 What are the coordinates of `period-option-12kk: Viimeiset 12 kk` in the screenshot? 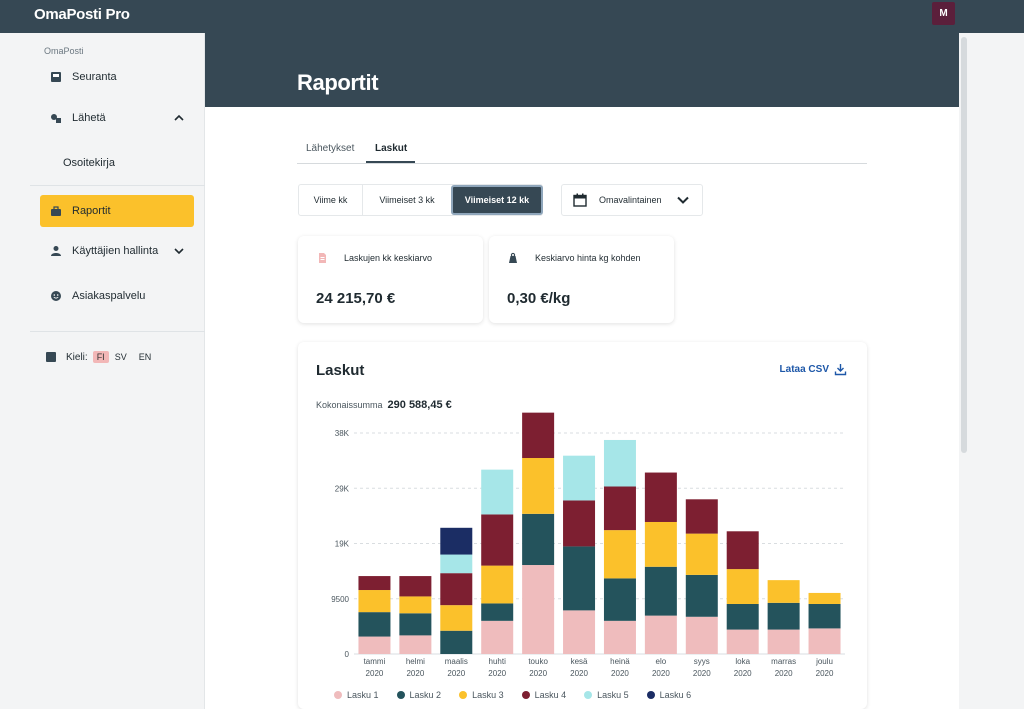 It's located at (497, 200).